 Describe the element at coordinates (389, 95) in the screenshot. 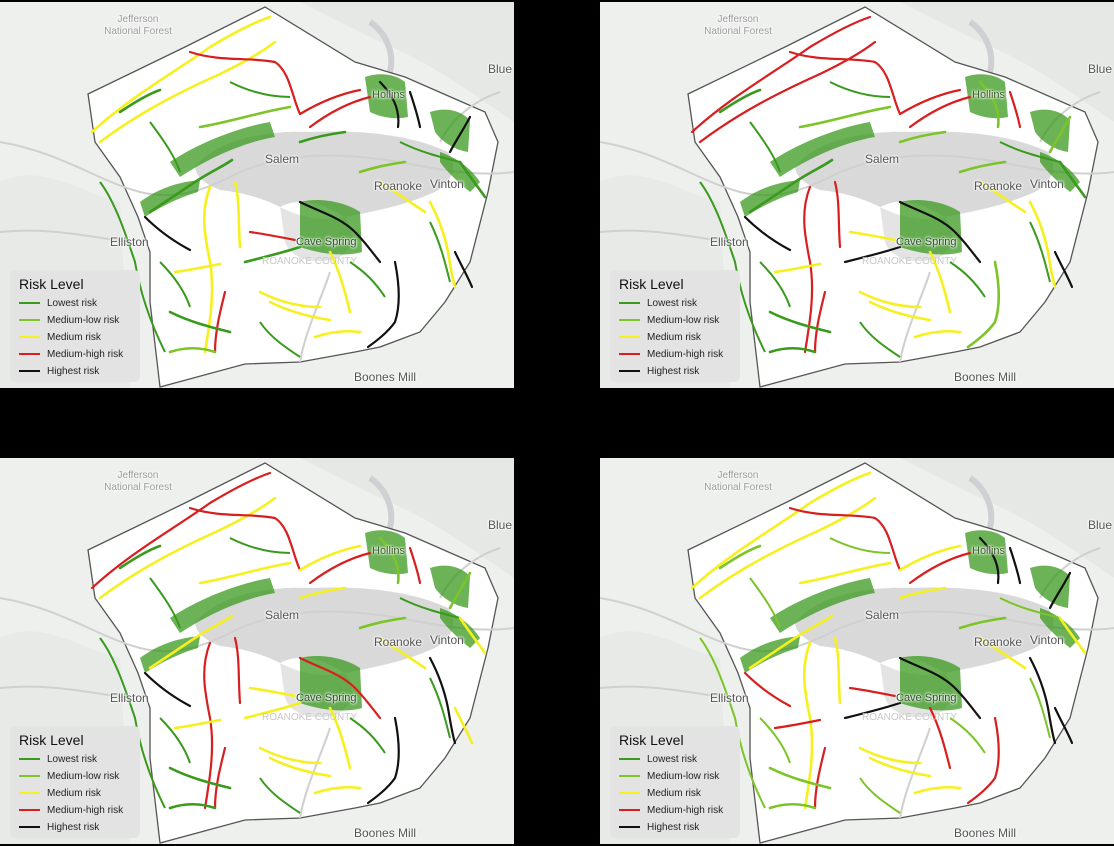

I see `place-label-hollins: Hollins` at that location.